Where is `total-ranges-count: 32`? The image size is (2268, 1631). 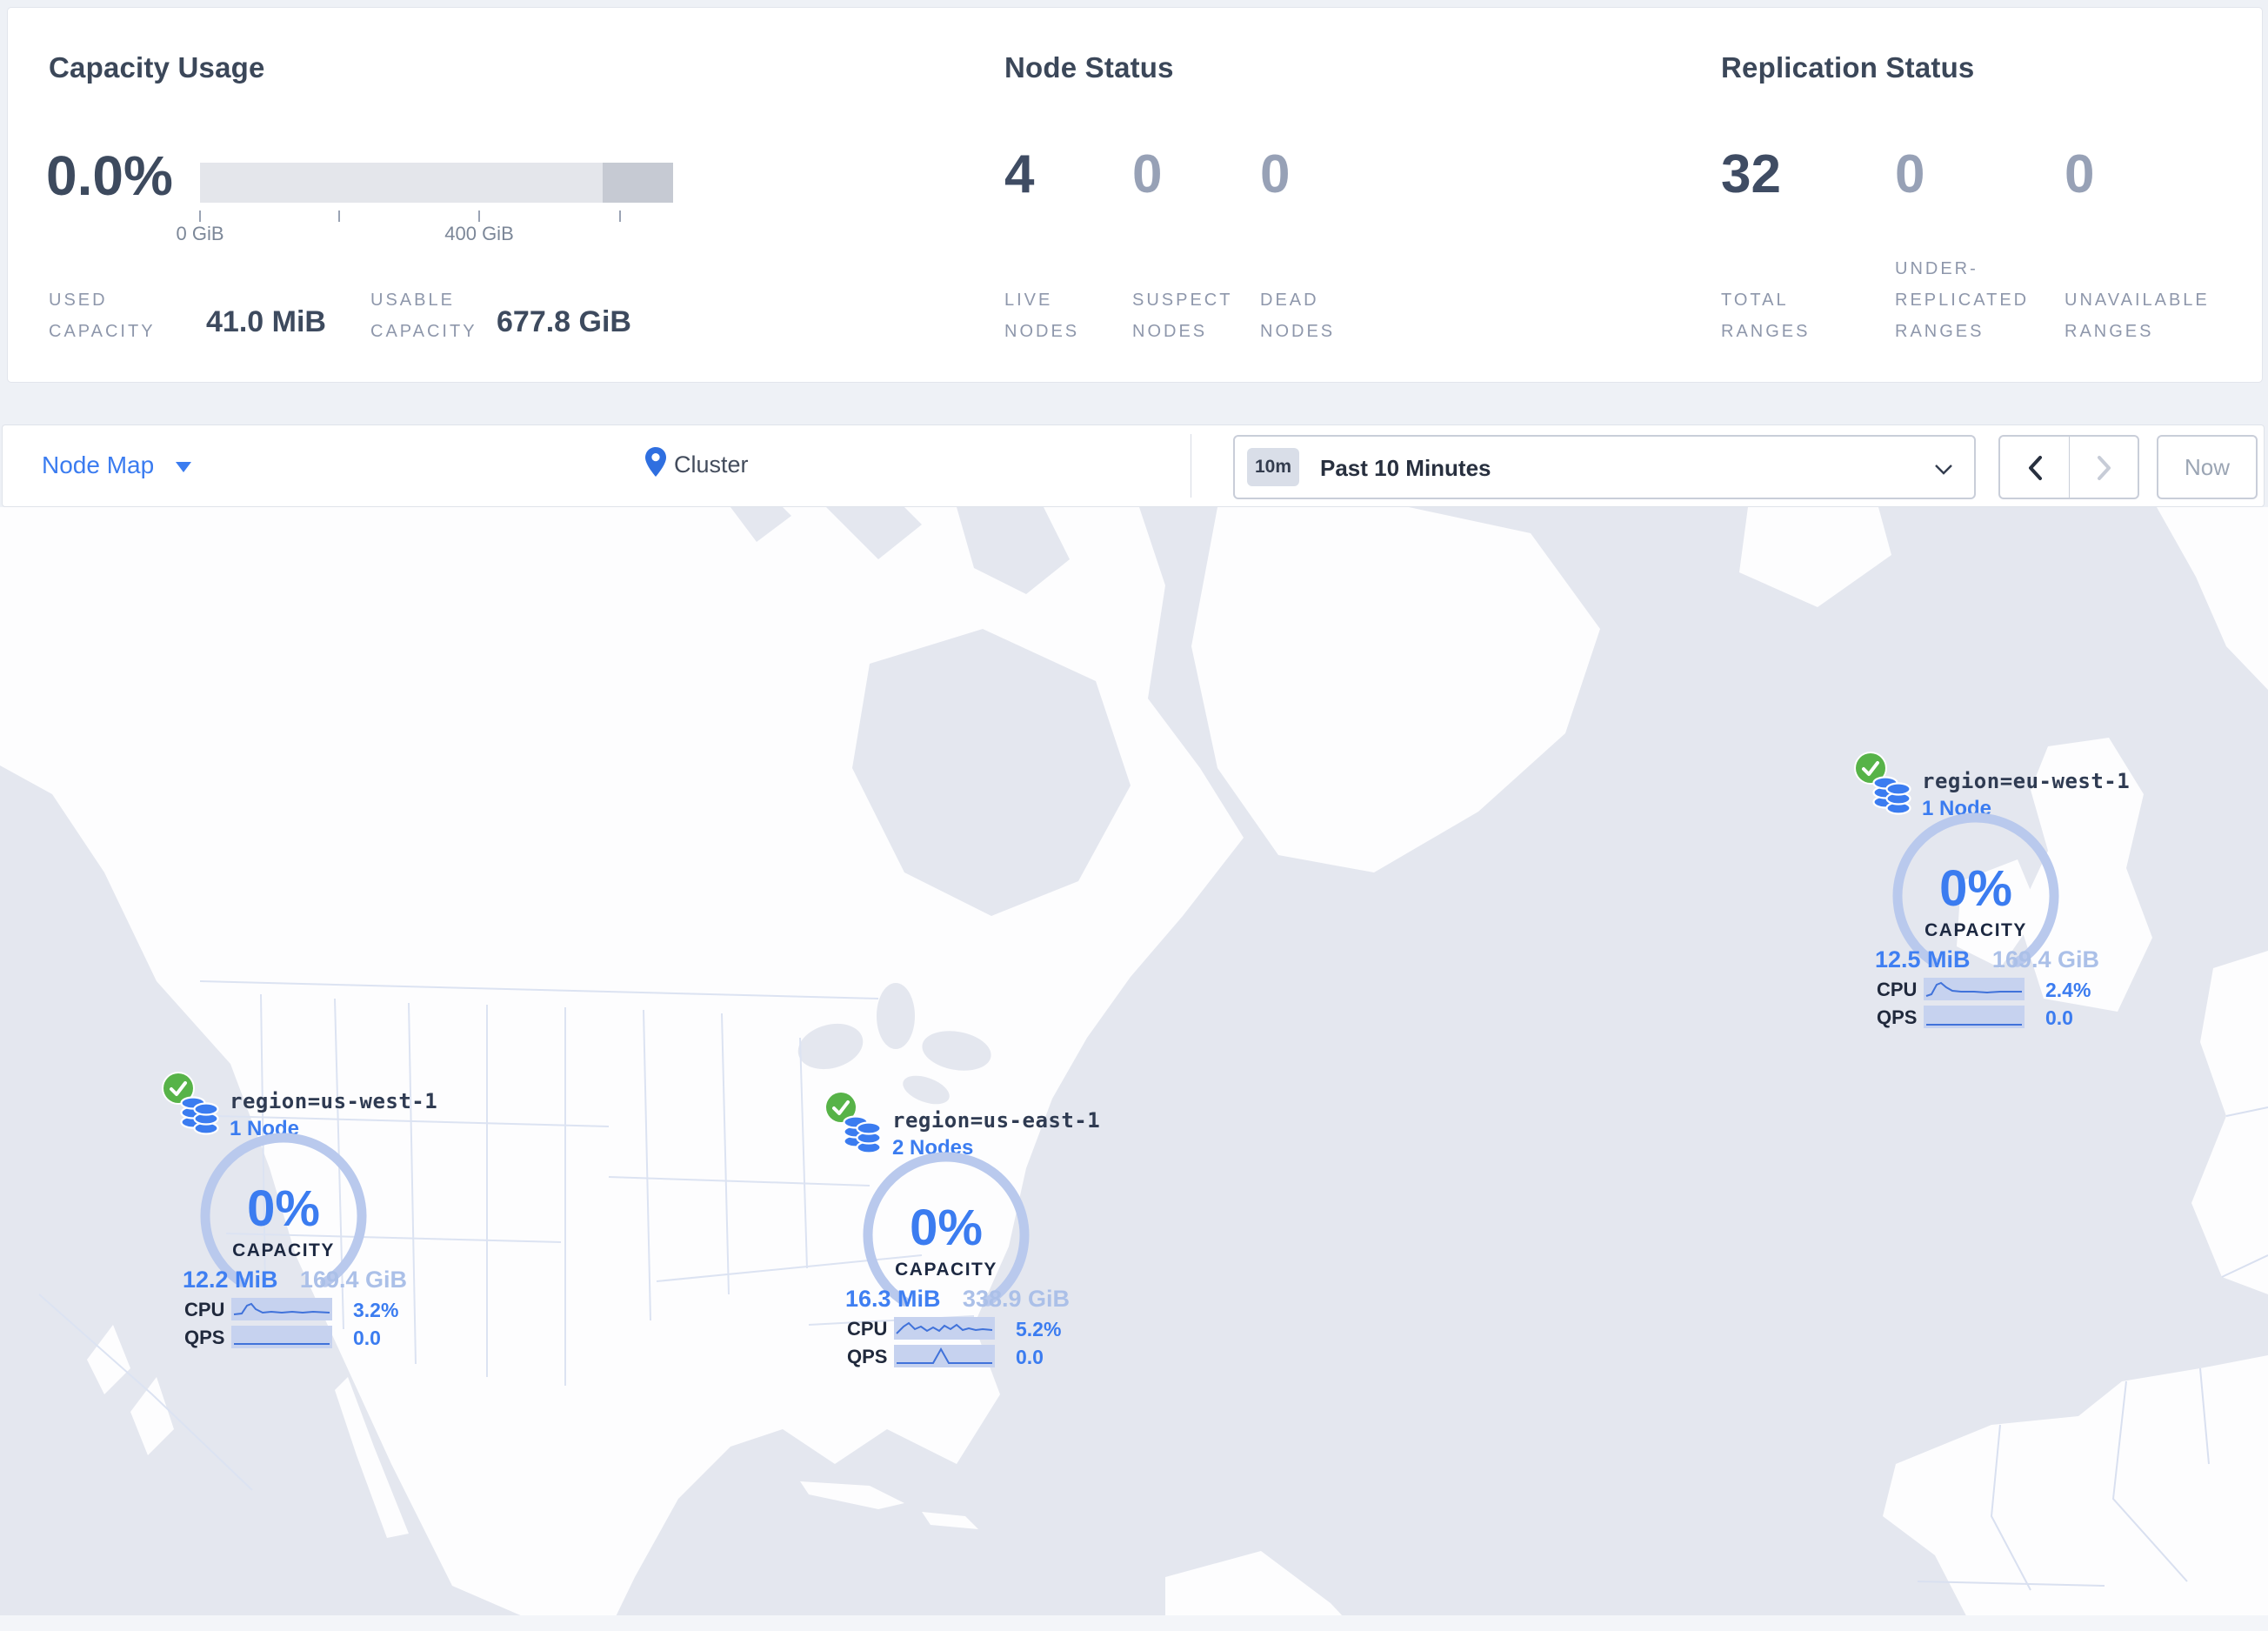
total-ranges-count: 32 is located at coordinates (1751, 174).